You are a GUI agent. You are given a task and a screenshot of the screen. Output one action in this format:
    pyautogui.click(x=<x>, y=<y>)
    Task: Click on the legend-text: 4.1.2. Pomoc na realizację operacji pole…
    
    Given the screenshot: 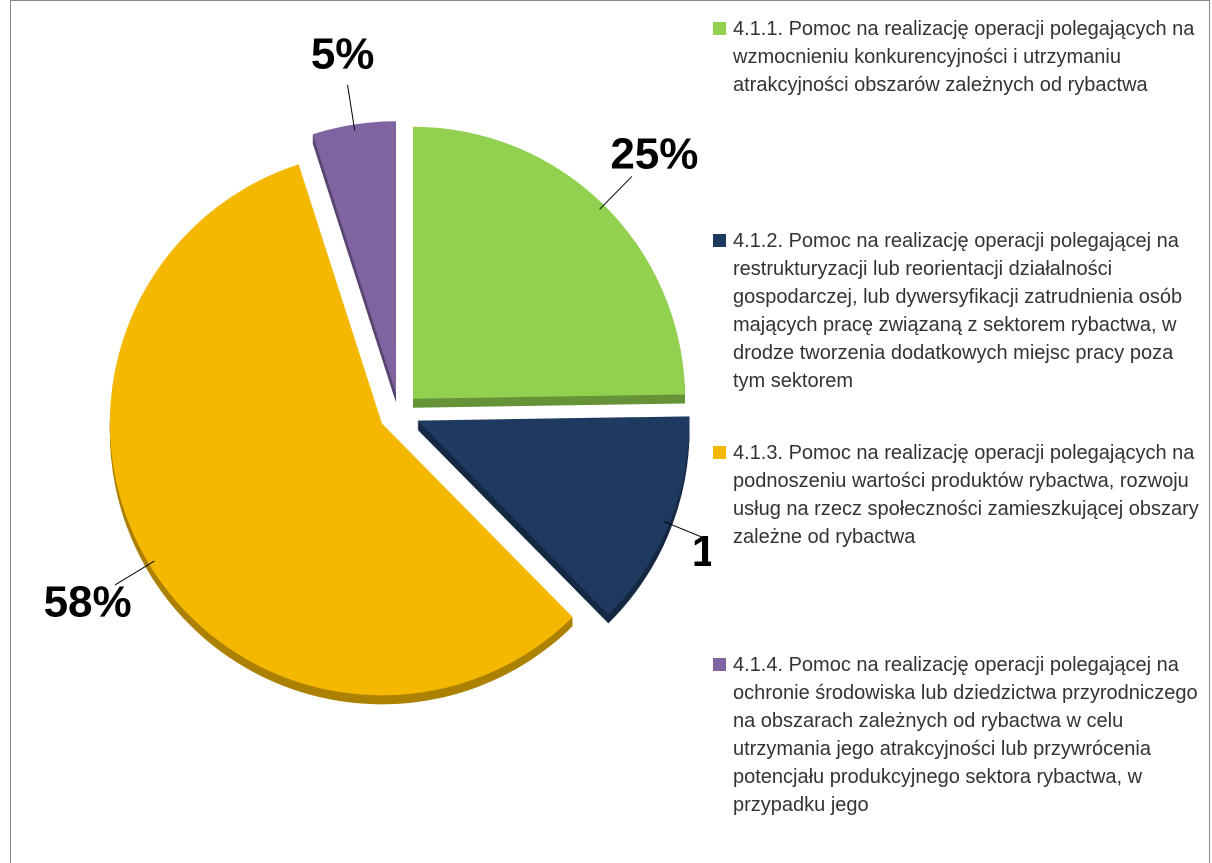 What is the action you would take?
    pyautogui.click(x=958, y=311)
    